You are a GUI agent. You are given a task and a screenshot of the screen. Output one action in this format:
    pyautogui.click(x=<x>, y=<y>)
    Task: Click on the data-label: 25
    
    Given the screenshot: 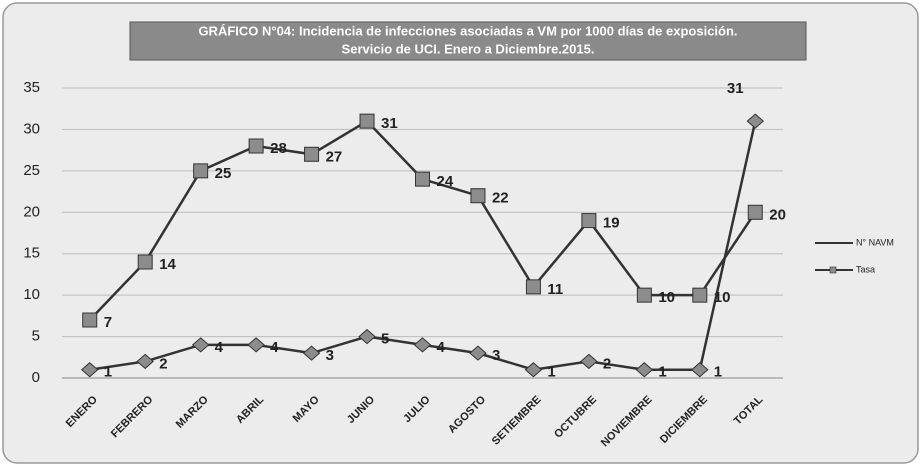 What is the action you would take?
    pyautogui.click(x=223, y=173)
    